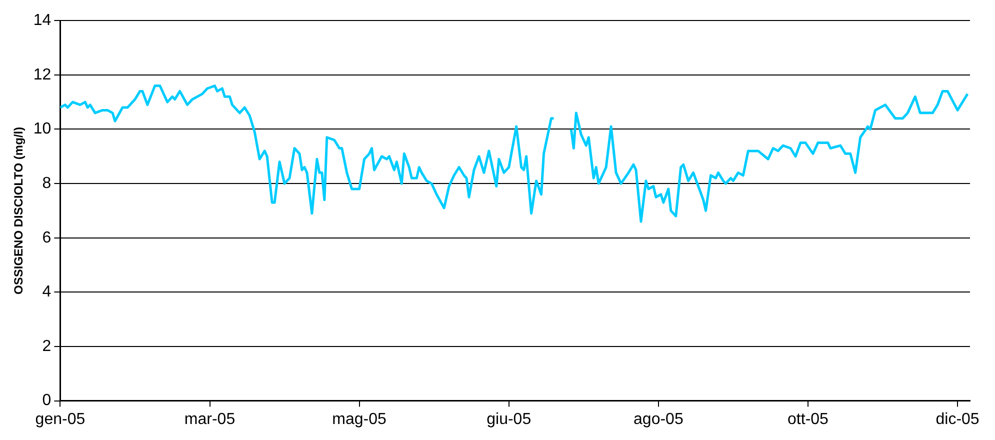  What do you see at coordinates (47, 346) in the screenshot?
I see `y-tick-label: 2` at bounding box center [47, 346].